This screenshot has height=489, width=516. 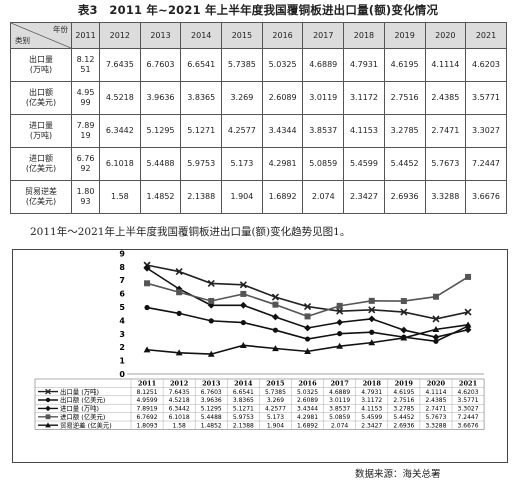 I want to click on data-label: 3.9636, so click(x=211, y=400).